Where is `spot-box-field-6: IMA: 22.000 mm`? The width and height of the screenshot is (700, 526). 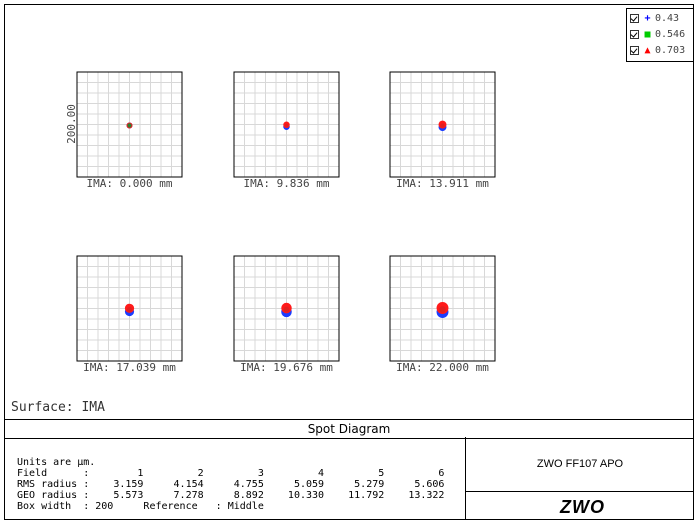 spot-box-field-6: IMA: 22.000 mm is located at coordinates (442, 314).